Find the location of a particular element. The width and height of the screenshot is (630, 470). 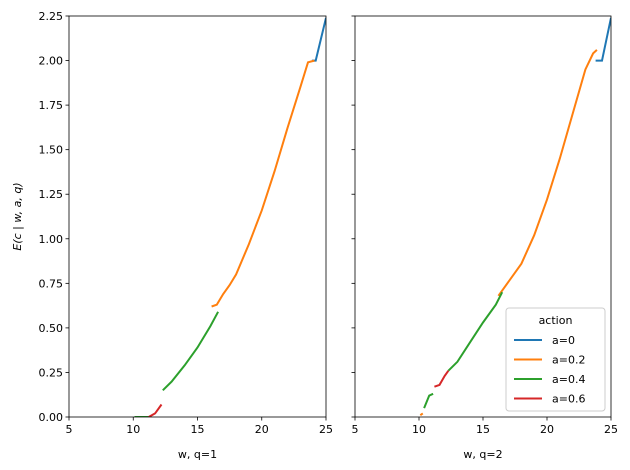

legend-title: action is located at coordinates (556, 320).